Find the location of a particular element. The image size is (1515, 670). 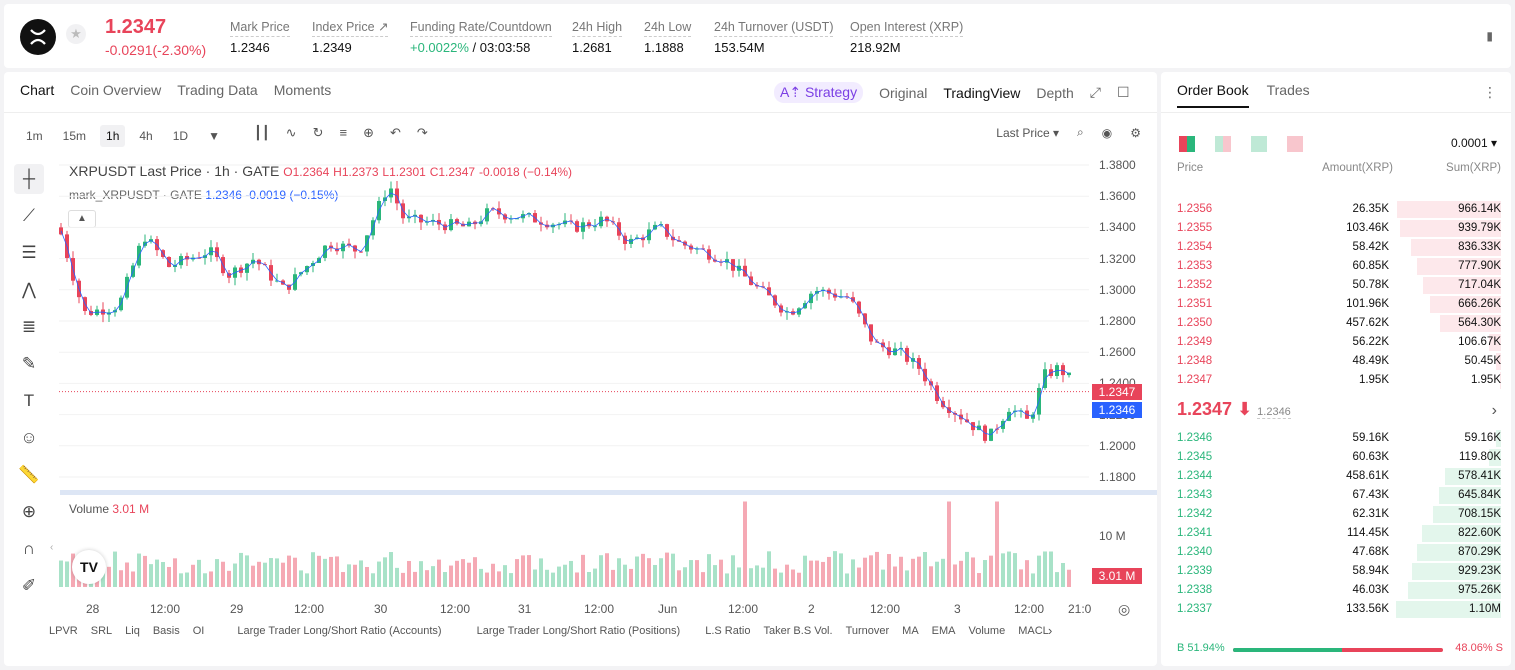

settings-icon: ◎ is located at coordinates (1124, 609).